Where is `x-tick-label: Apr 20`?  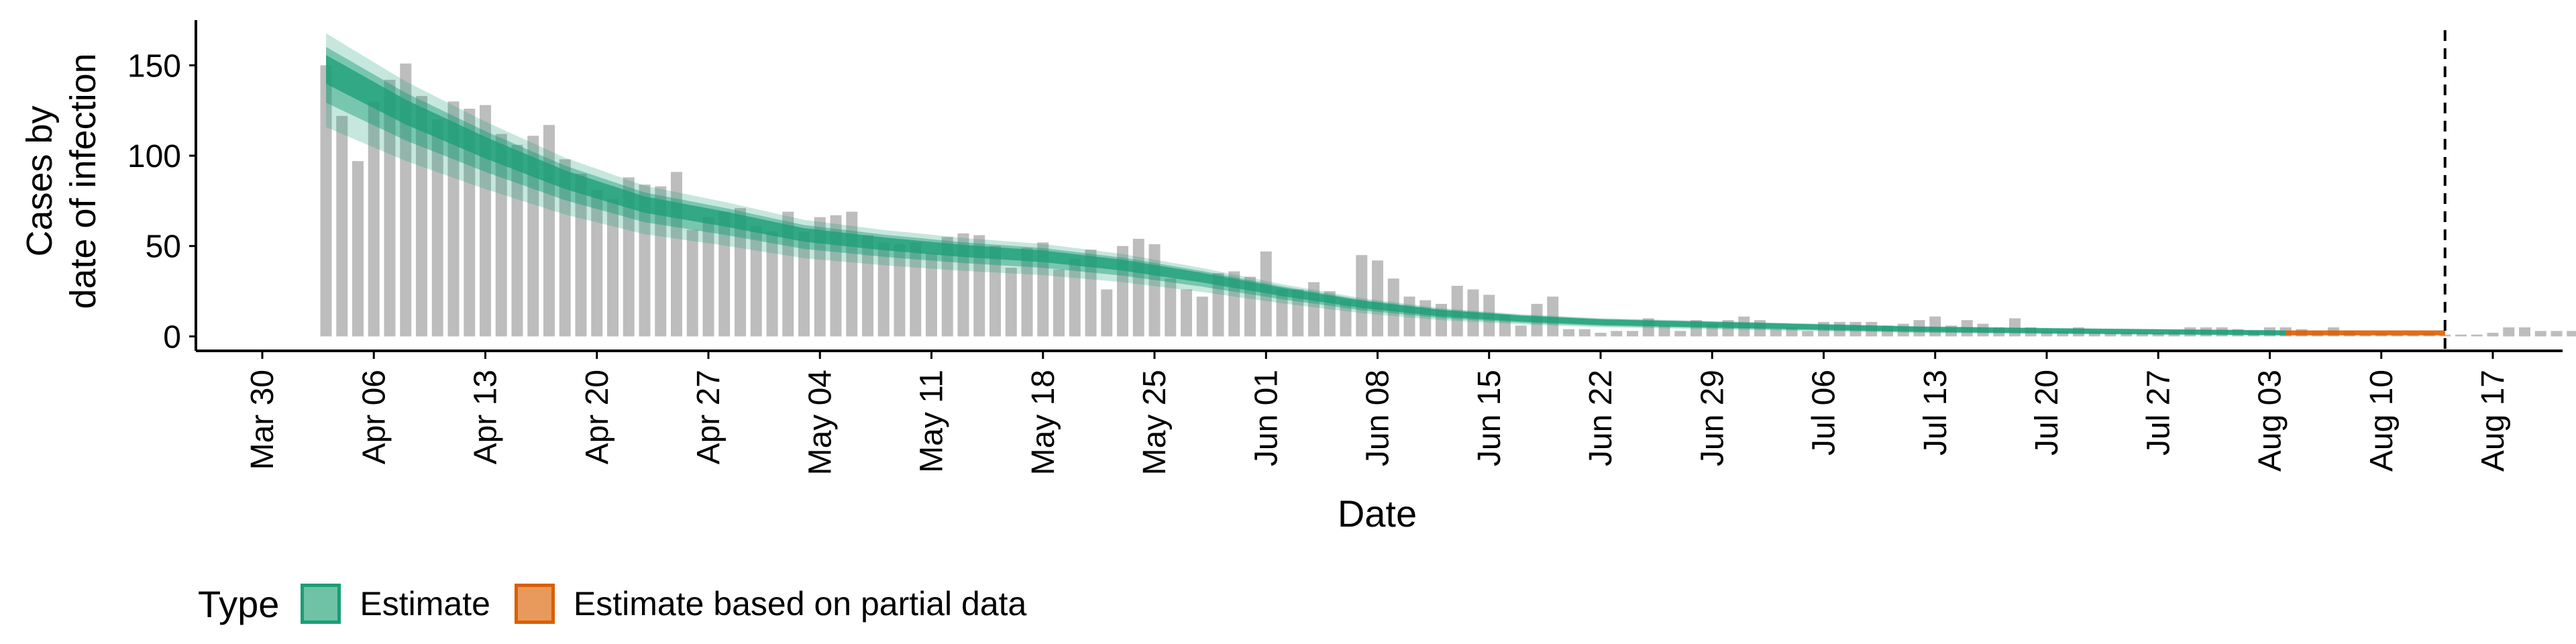 x-tick-label: Apr 20 is located at coordinates (597, 417).